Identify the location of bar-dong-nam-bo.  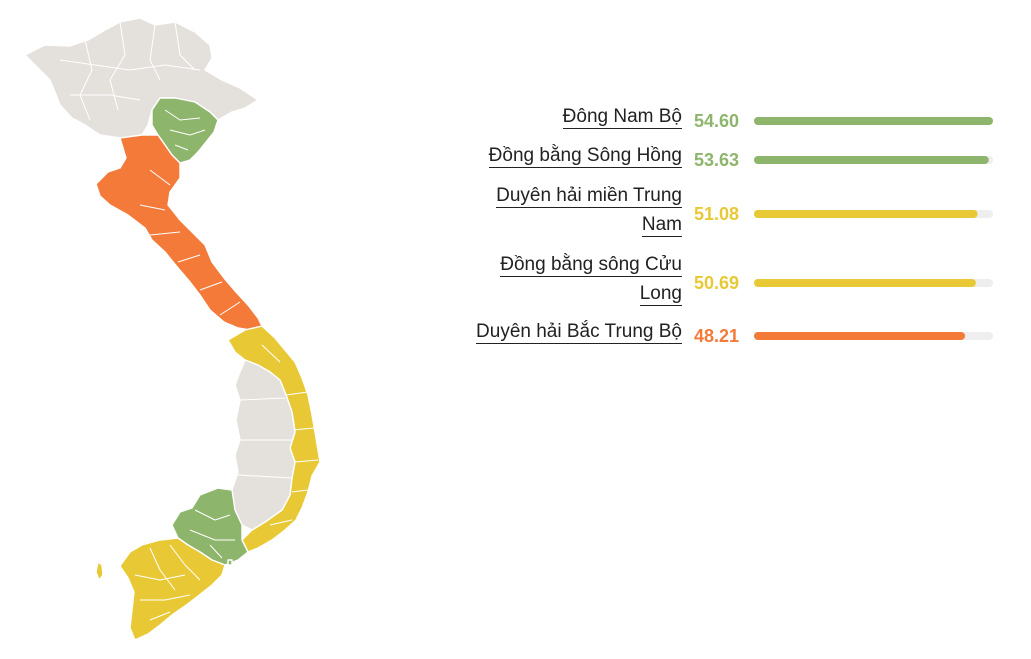
(873, 121).